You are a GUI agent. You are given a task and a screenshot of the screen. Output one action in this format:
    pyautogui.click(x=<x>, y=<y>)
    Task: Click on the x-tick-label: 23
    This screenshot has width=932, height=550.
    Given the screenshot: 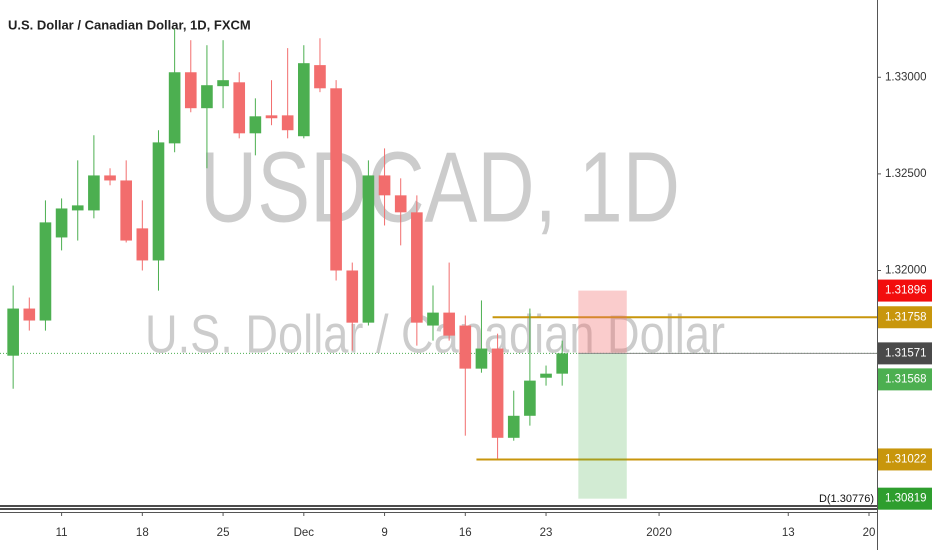 What is the action you would take?
    pyautogui.click(x=546, y=533)
    